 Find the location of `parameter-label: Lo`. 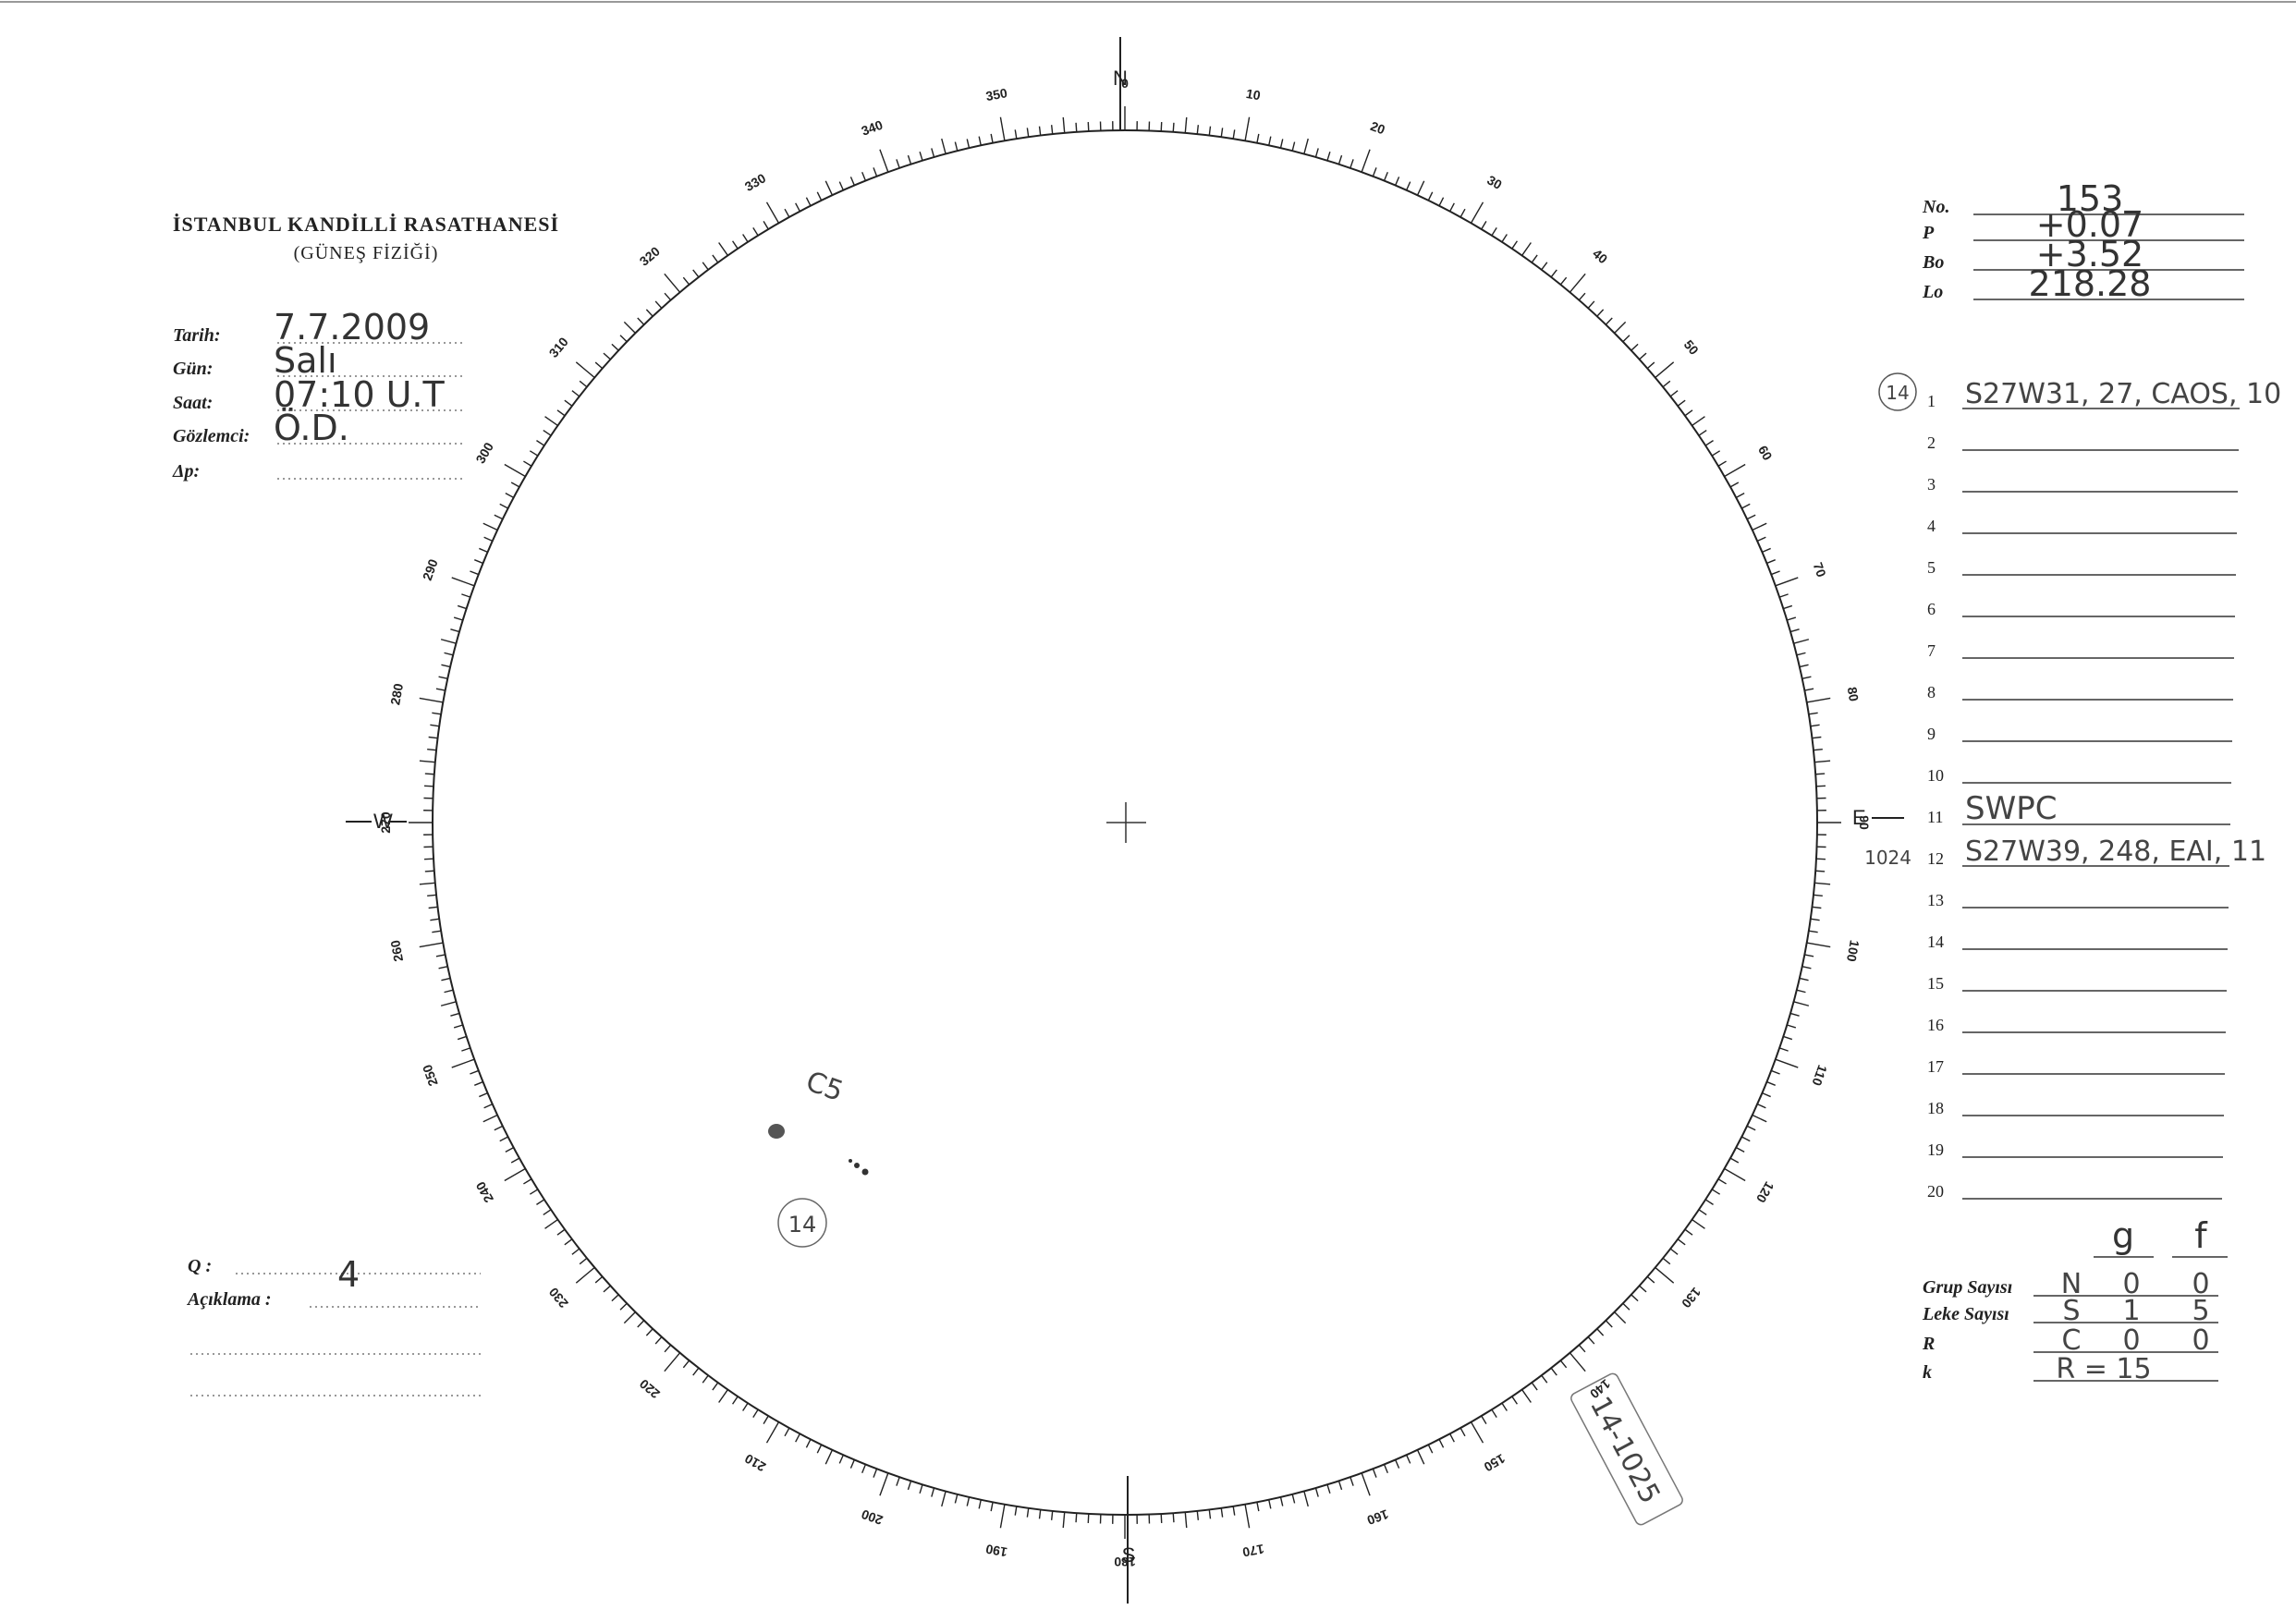

parameter-label: Lo is located at coordinates (1933, 292).